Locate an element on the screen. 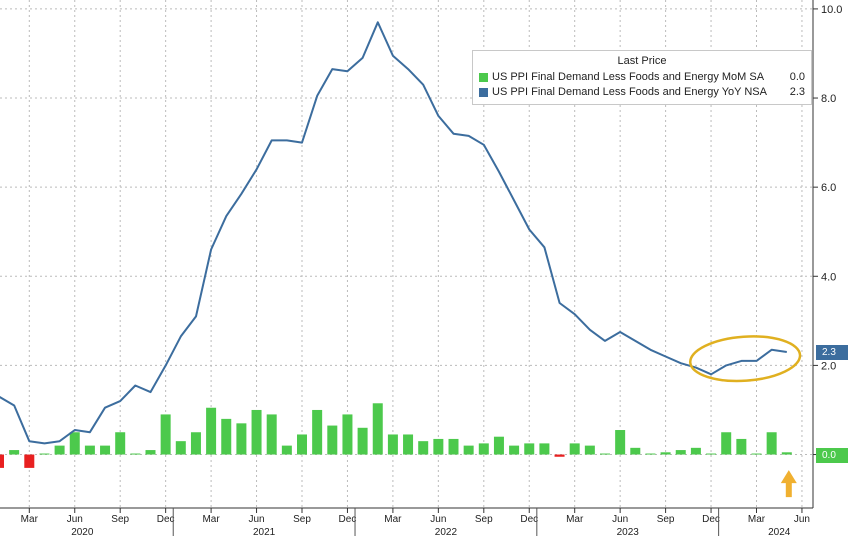  y-tick-label: 6.0 is located at coordinates (828, 188).